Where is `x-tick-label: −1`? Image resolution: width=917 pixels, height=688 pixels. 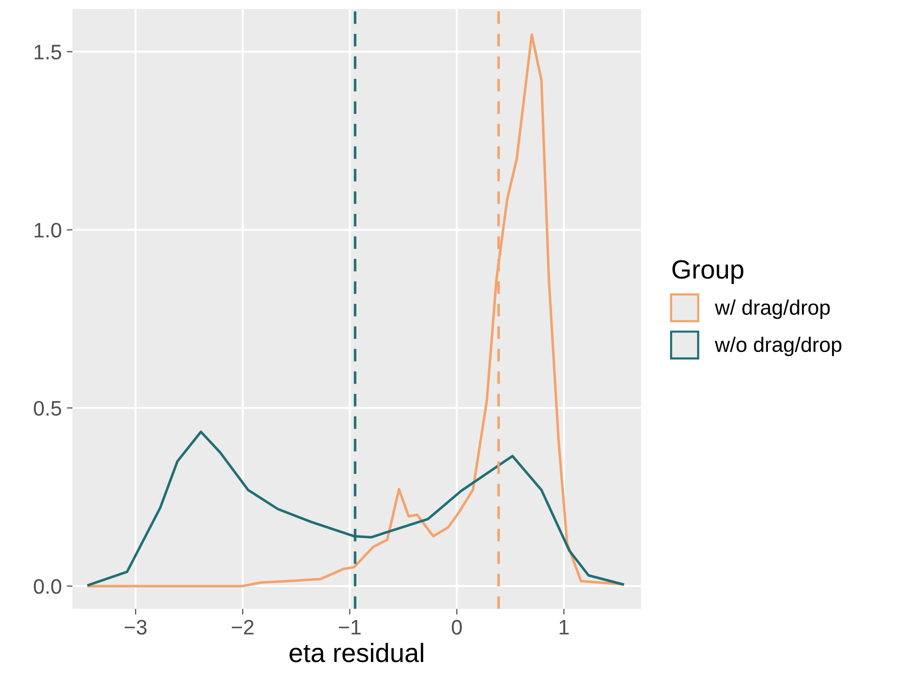
x-tick-label: −1 is located at coordinates (349, 627).